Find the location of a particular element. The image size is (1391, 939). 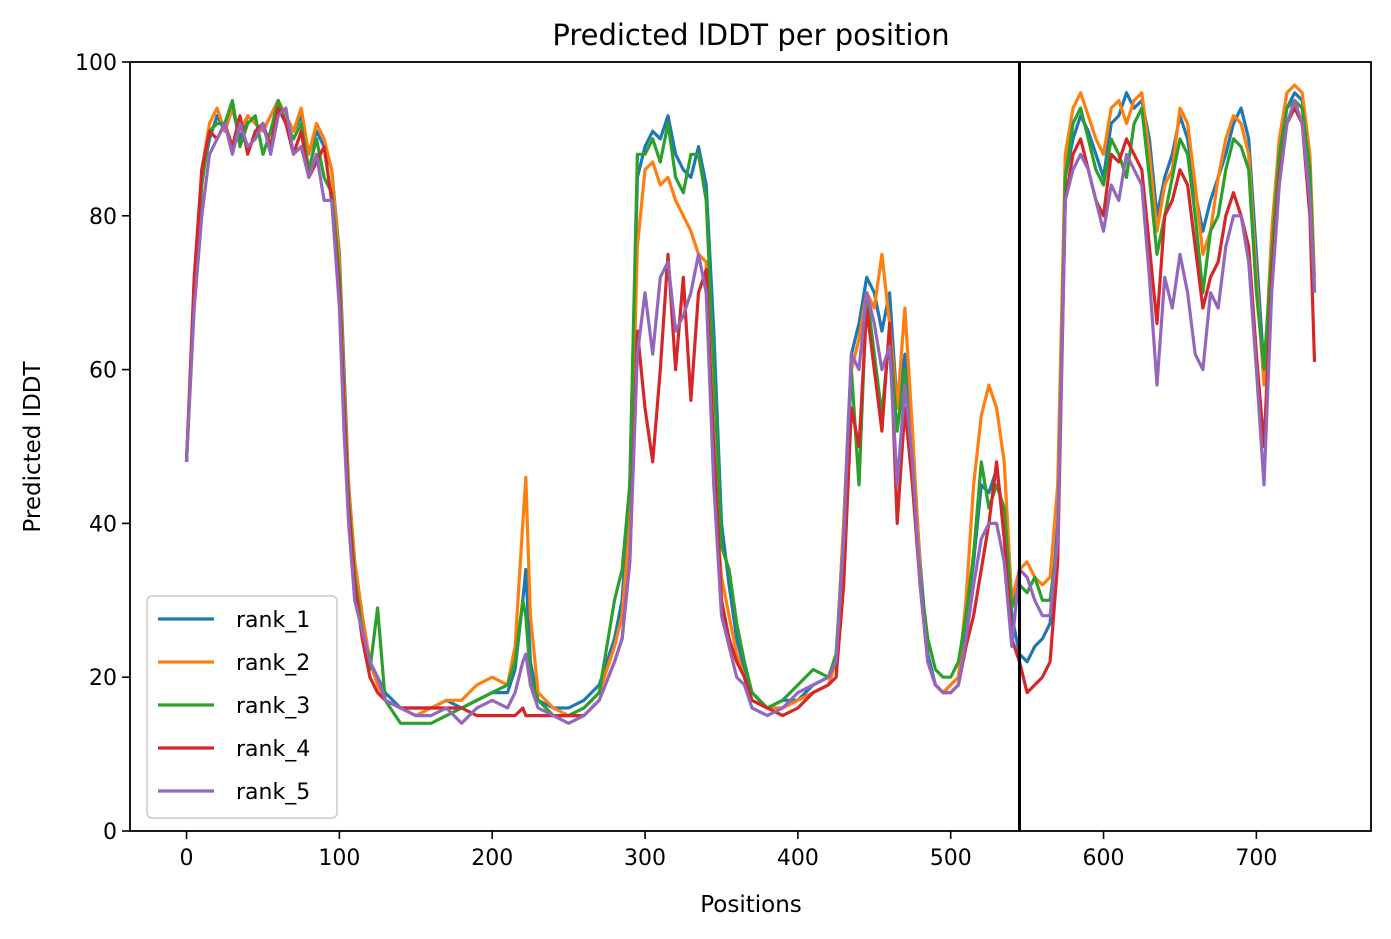

legend-label-rank_2: rank_2 is located at coordinates (273, 663).